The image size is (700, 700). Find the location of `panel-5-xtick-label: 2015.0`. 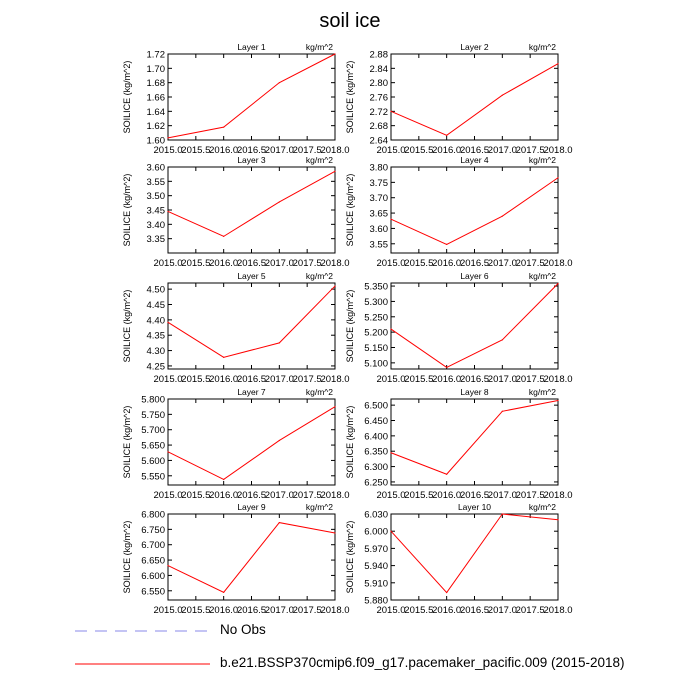

panel-5-xtick-label: 2015.0 is located at coordinates (167, 379).